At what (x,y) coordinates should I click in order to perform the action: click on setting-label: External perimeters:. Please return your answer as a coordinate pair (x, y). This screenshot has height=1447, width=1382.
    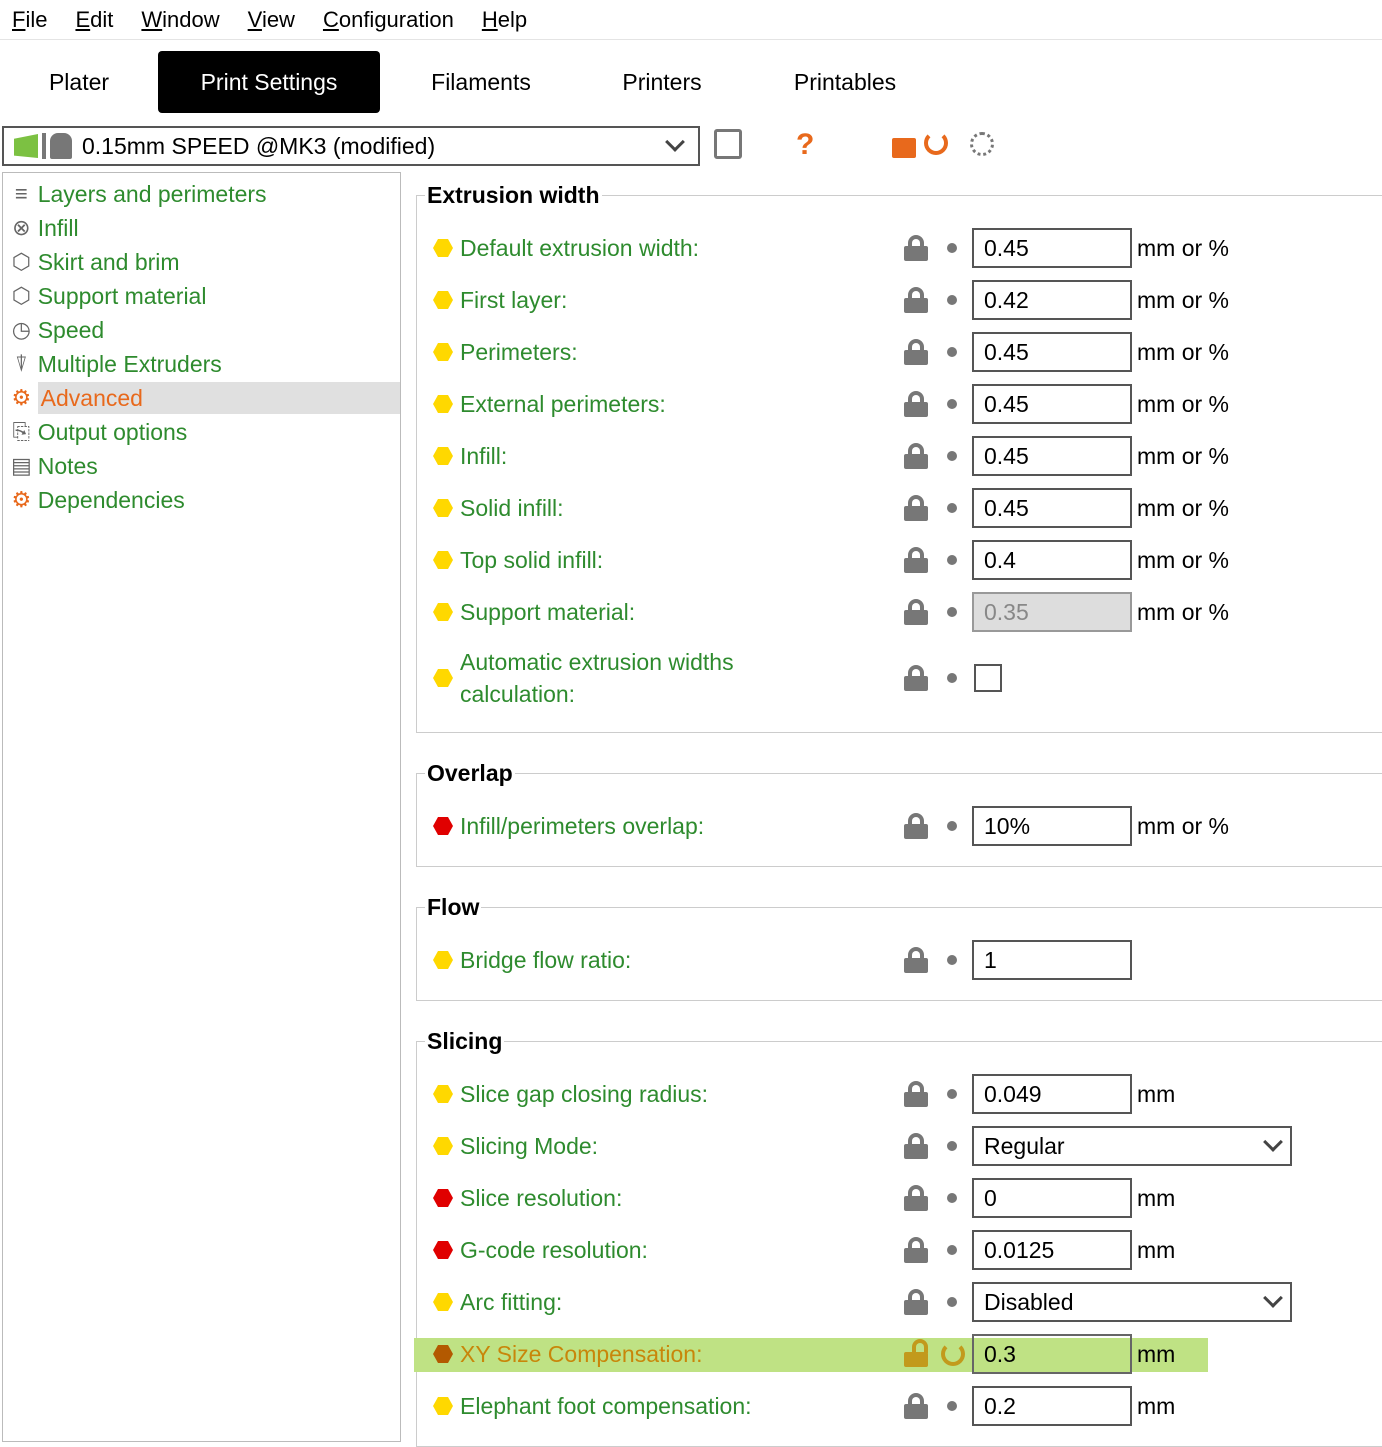
    Looking at the image, I should click on (563, 404).